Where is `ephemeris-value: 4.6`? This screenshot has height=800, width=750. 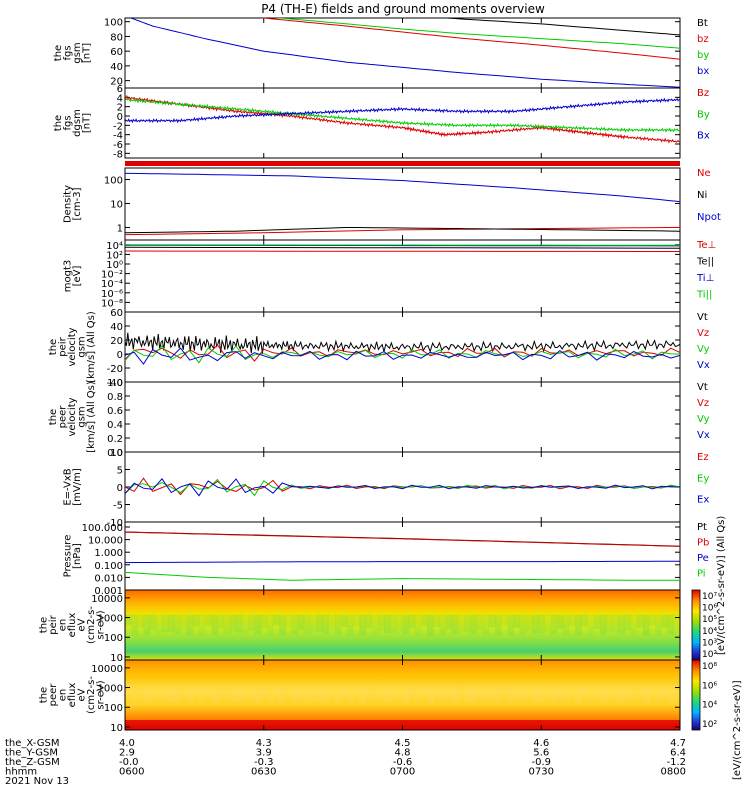
ephemeris-value: 4.6 is located at coordinates (541, 743).